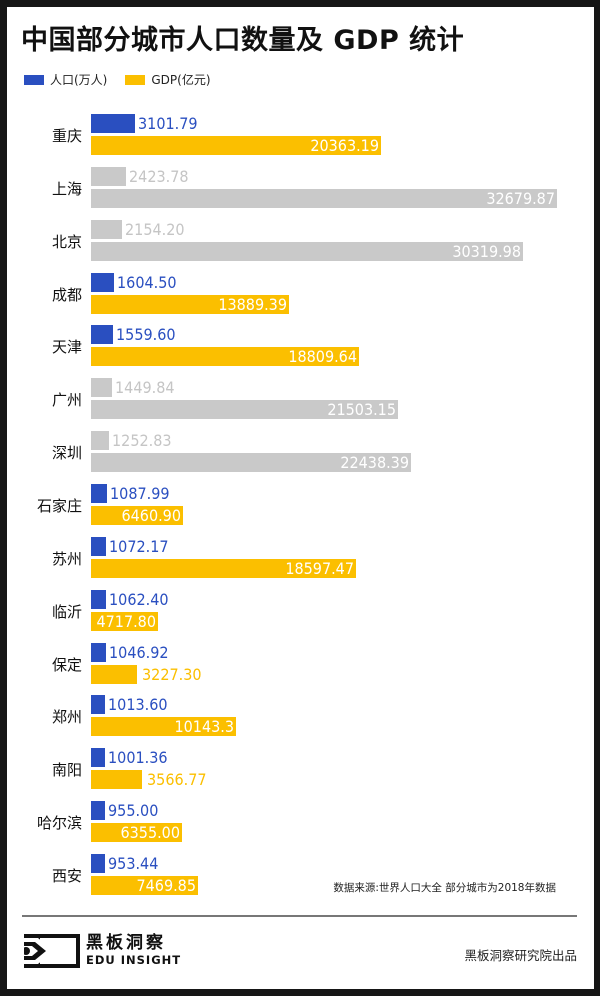 This screenshot has height=996, width=600. I want to click on city-label: 石家庄, so click(59, 505).